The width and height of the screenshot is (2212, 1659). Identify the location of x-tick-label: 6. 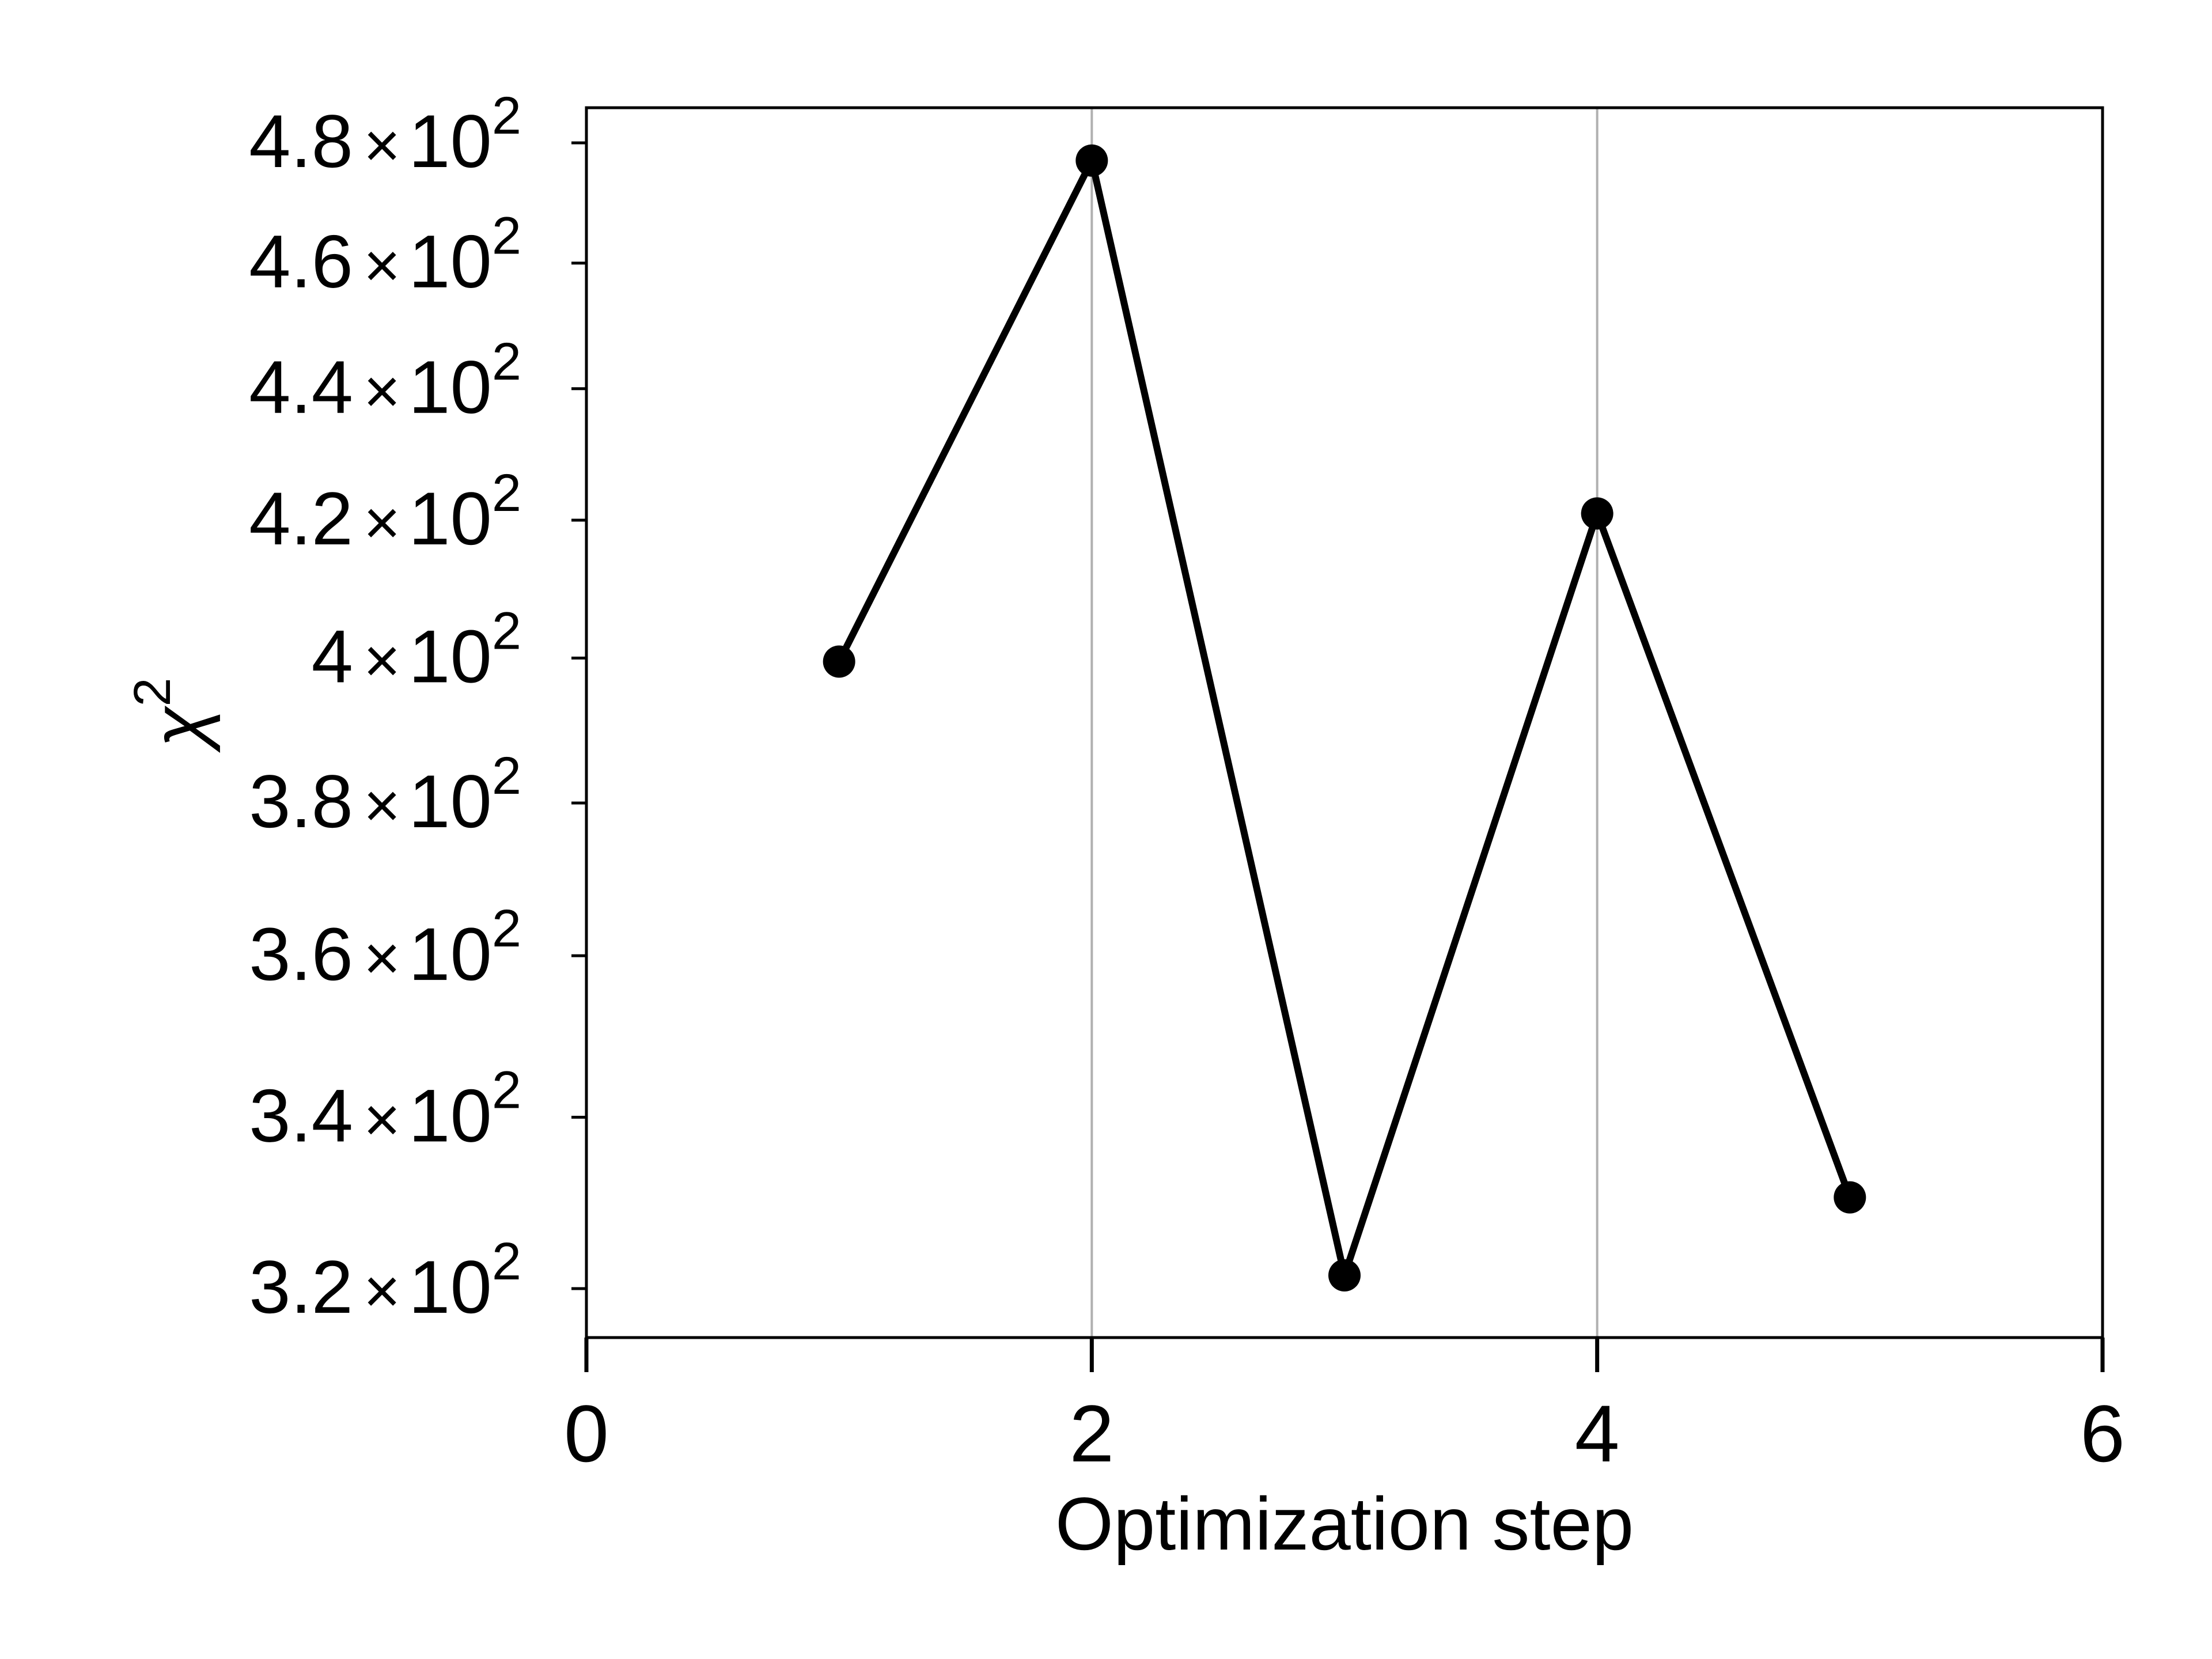
(2102, 1433).